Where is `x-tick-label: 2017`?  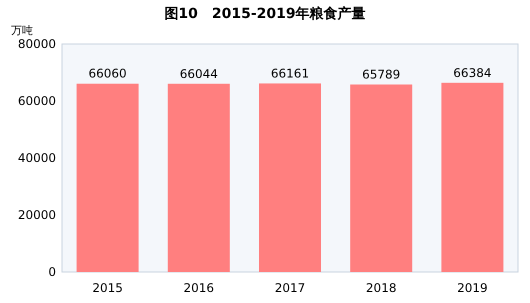 x-tick-label: 2017 is located at coordinates (290, 288).